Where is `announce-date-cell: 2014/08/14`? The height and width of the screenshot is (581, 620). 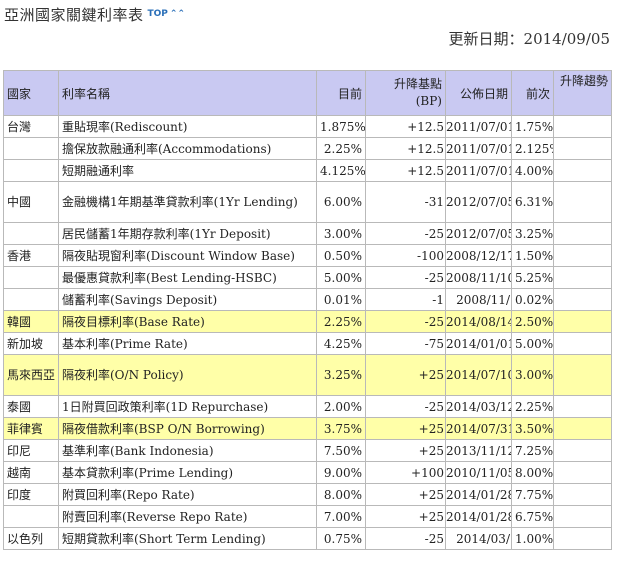
announce-date-cell: 2014/08/14 is located at coordinates (478, 321).